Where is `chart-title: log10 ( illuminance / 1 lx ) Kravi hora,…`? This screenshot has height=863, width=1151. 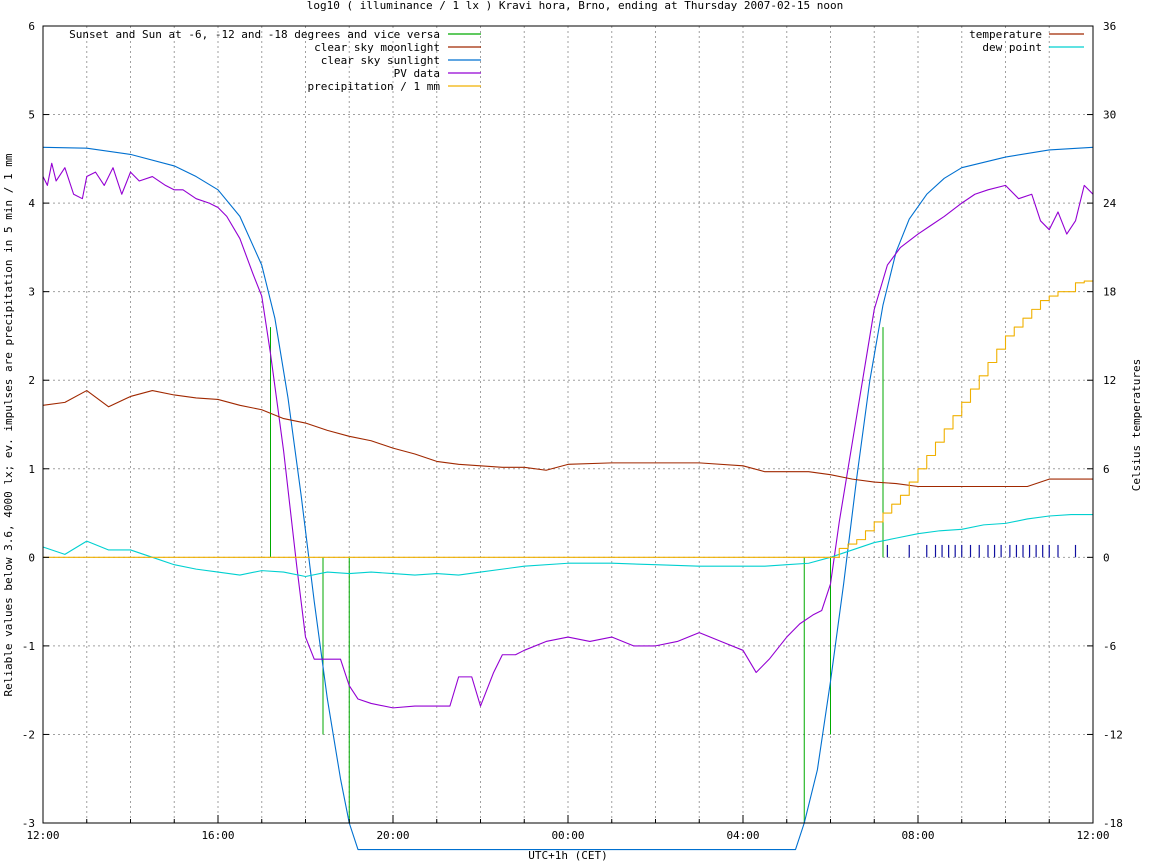 chart-title: log10 ( illuminance / 1 lx ) Kravi hora,… is located at coordinates (575, 6).